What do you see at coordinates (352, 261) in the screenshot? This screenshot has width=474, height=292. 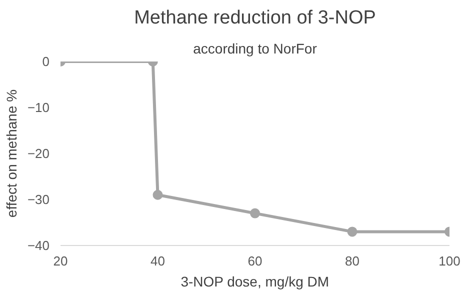 I see `x-tick-label: 80` at bounding box center [352, 261].